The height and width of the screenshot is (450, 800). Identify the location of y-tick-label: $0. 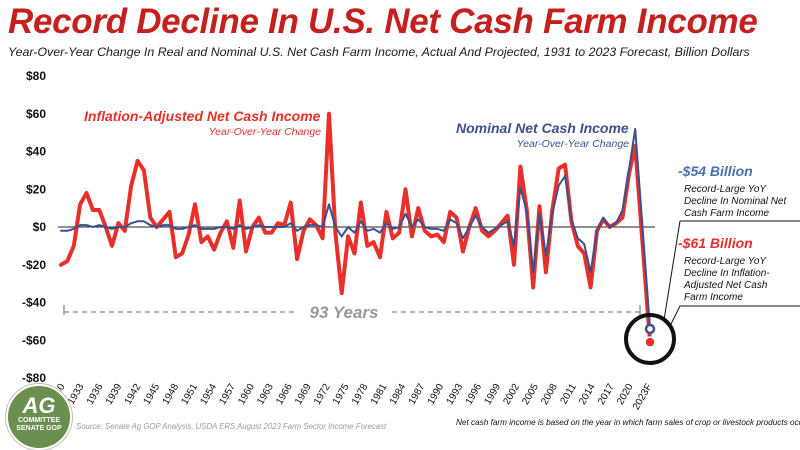
(40, 227).